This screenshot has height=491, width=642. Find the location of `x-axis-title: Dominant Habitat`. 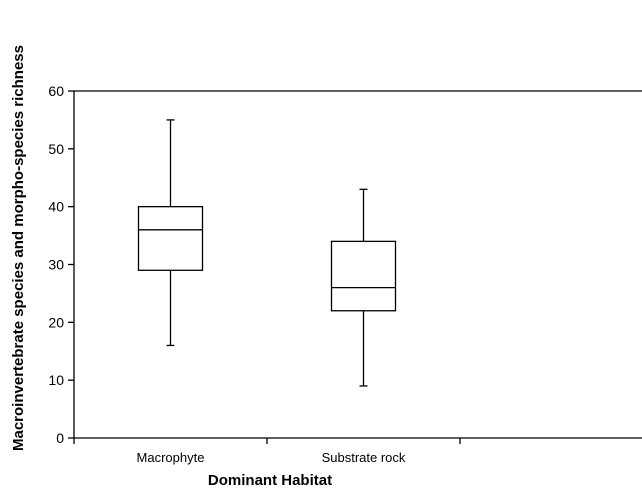

x-axis-title: Dominant Habitat is located at coordinates (270, 480).